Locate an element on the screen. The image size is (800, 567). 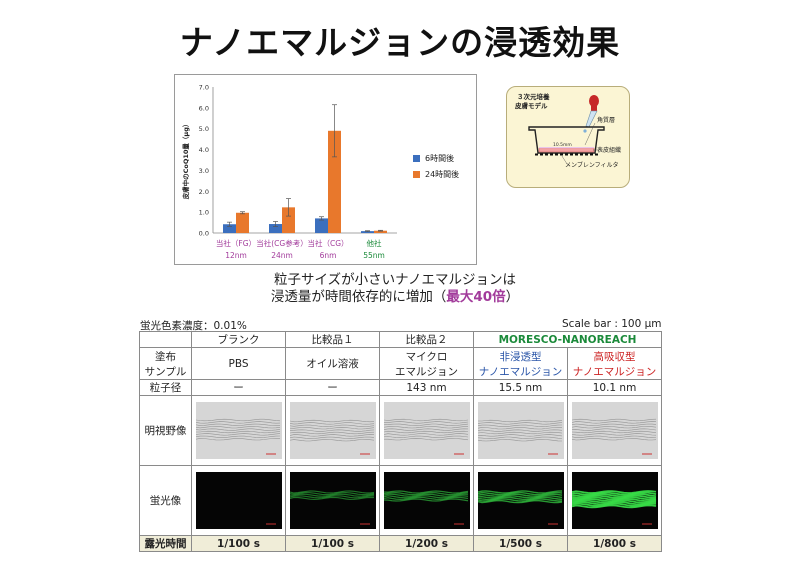
coating-value: オイル溶液 is located at coordinates (332, 364).